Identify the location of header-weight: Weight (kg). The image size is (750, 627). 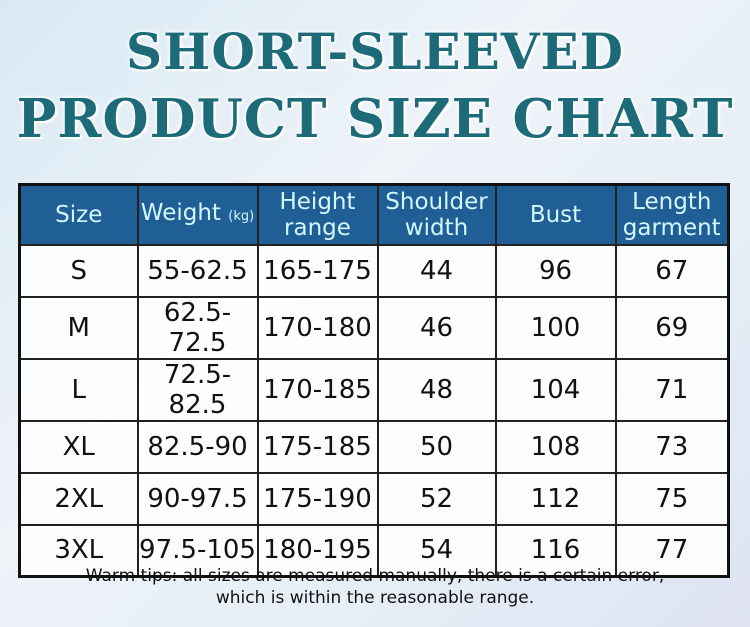
(197, 214).